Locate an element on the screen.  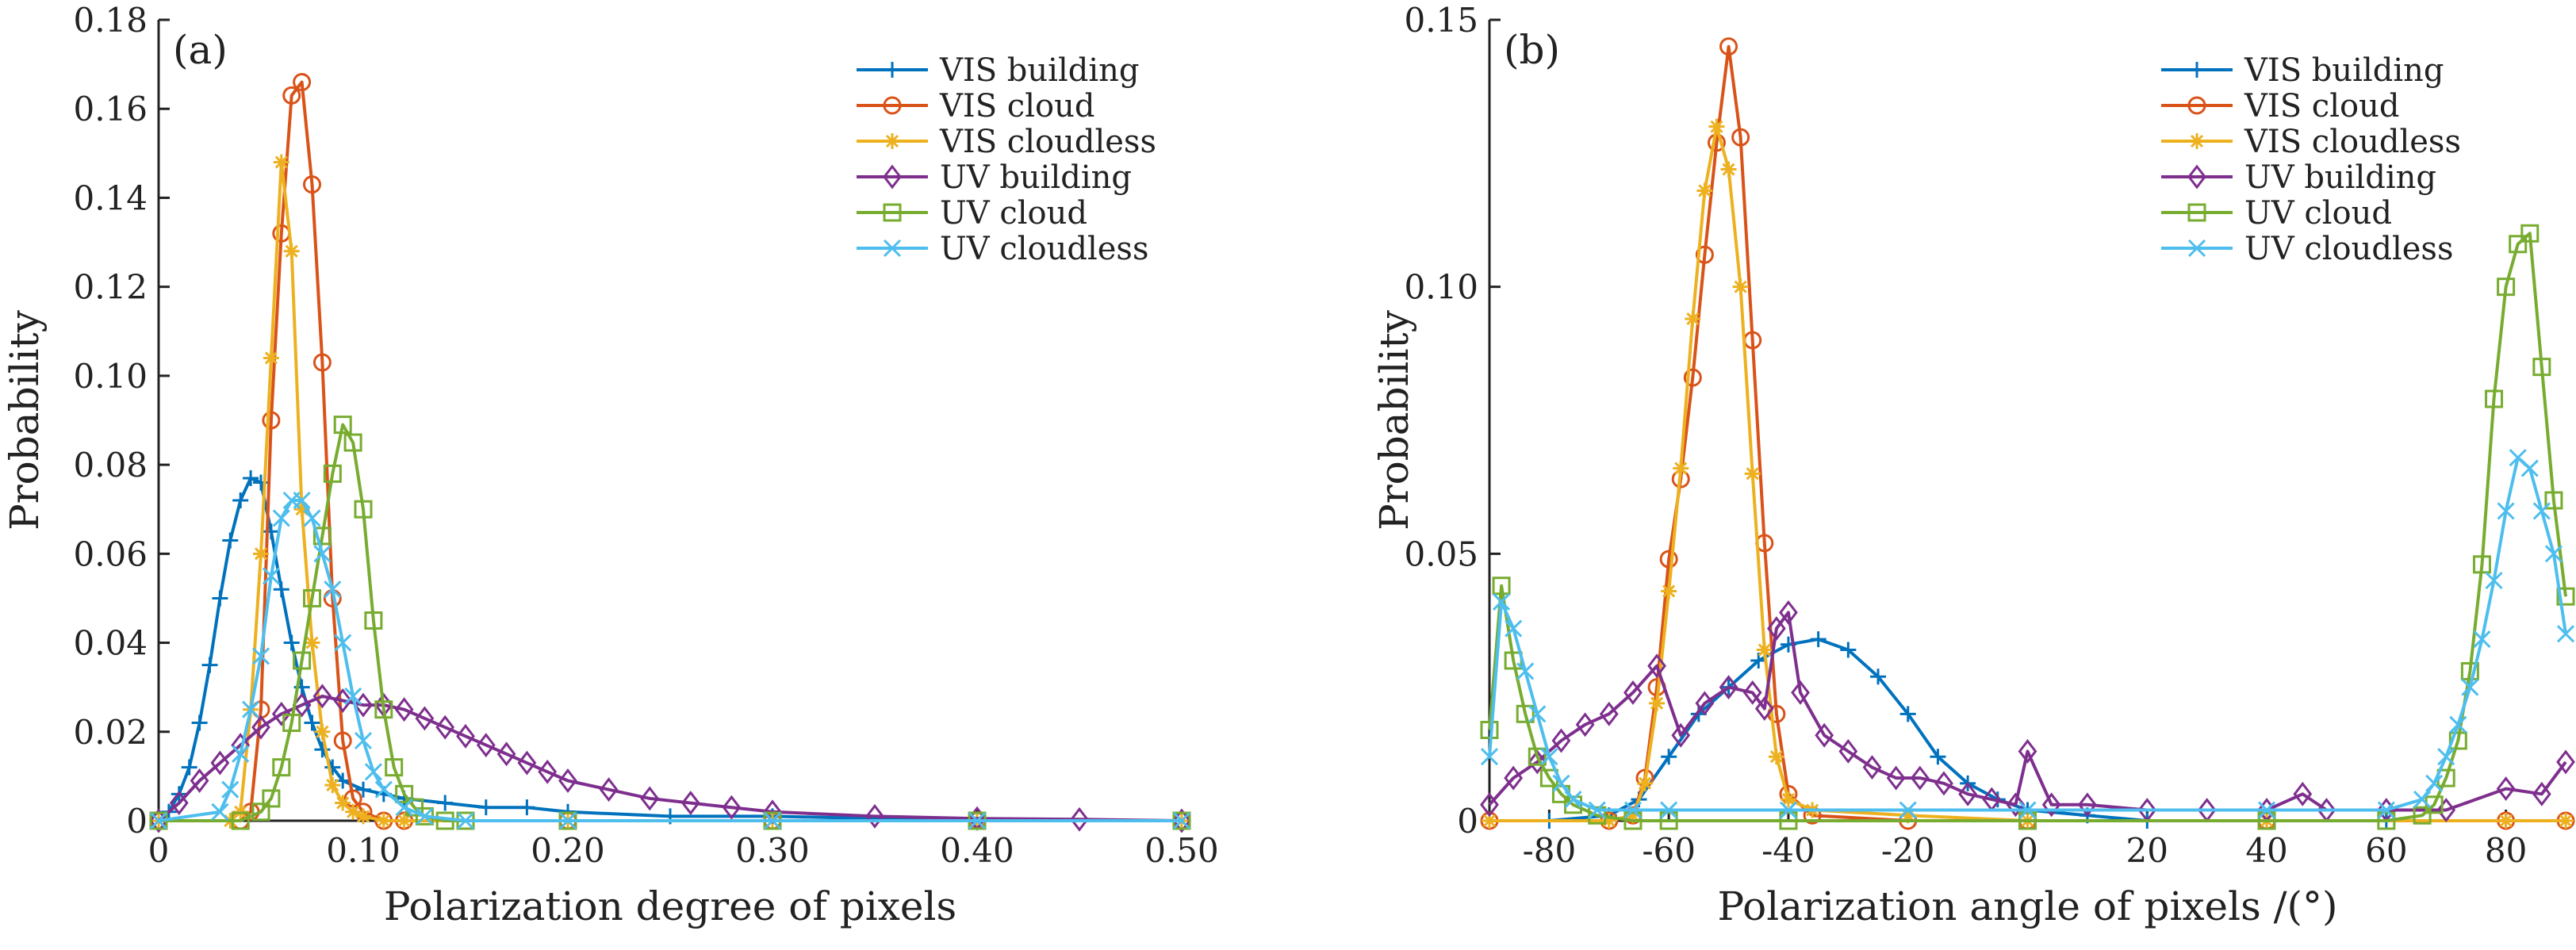
legend-label: VIS cloud is located at coordinates (2321, 106).